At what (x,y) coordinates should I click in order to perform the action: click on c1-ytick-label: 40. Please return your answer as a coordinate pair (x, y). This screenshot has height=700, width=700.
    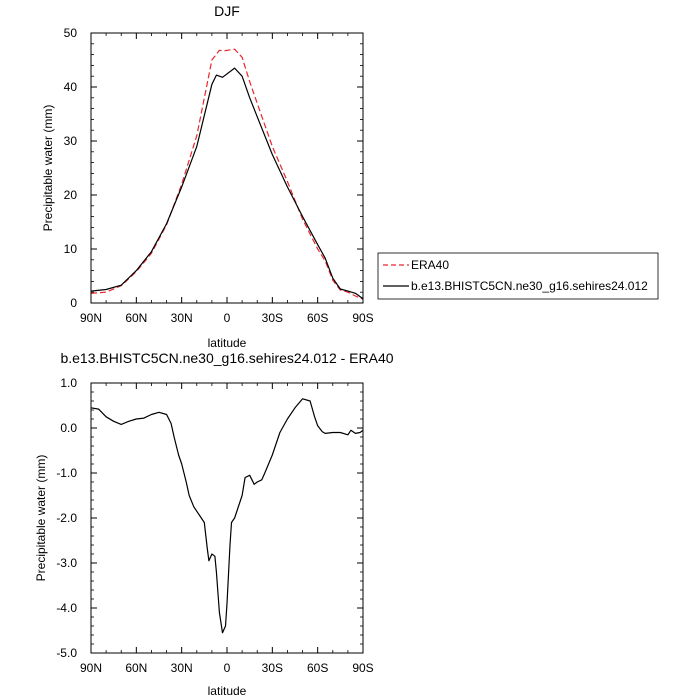
    Looking at the image, I should click on (71, 87).